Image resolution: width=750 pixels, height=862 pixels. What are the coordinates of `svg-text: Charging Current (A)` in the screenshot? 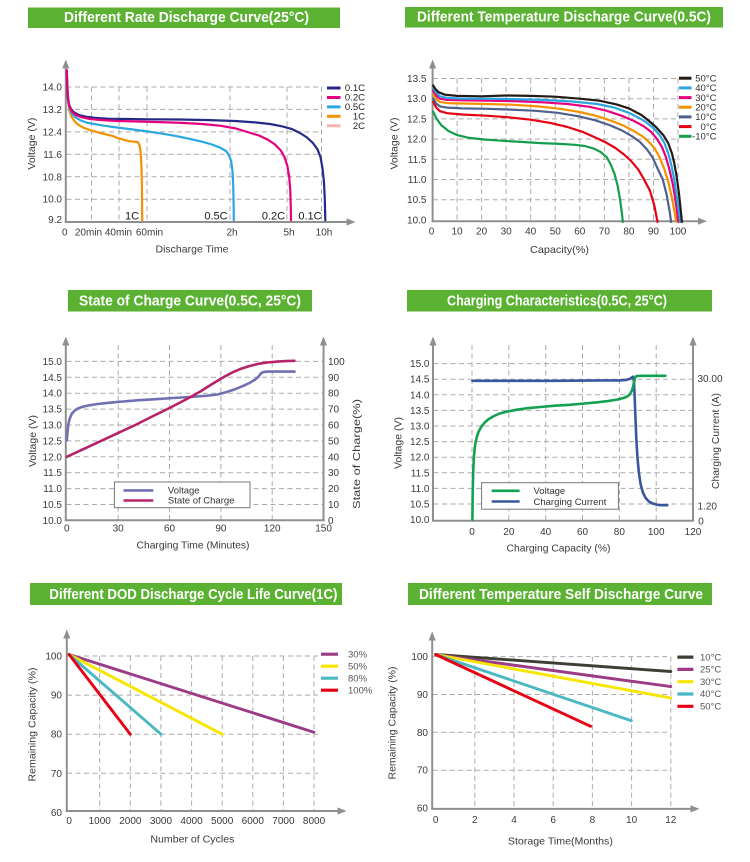 It's located at (716, 441).